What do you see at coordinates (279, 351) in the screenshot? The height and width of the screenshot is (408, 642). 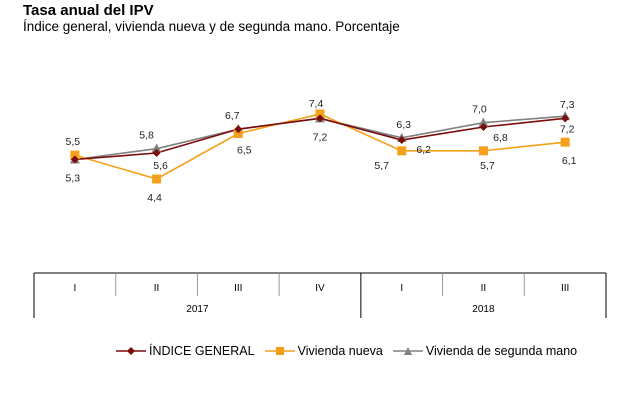 I see `square-marker-icon` at bounding box center [279, 351].